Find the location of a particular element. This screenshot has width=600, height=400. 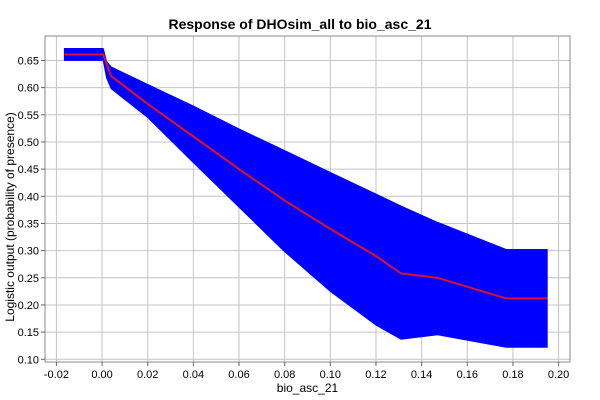

y-tick-label: 0.60 is located at coordinates (28, 89).